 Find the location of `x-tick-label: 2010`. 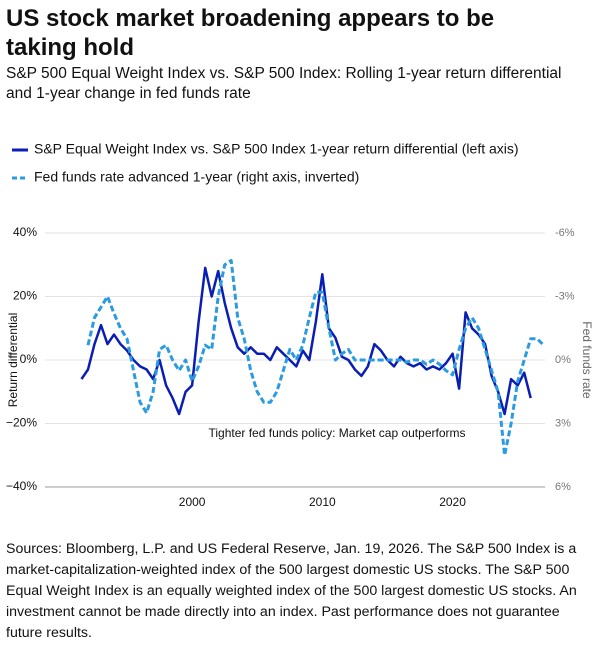

x-tick-label: 2010 is located at coordinates (322, 502).